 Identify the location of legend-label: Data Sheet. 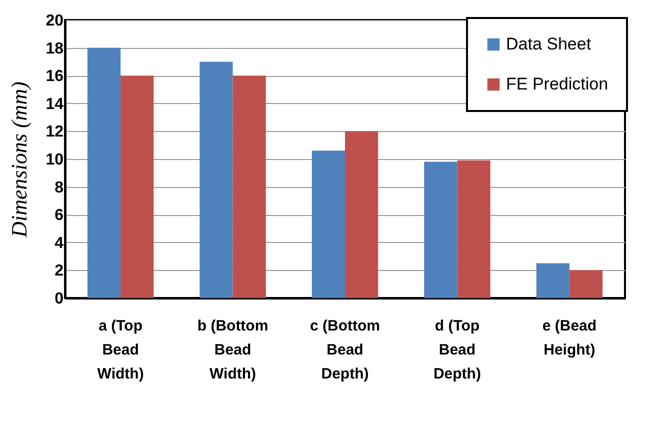
(549, 44).